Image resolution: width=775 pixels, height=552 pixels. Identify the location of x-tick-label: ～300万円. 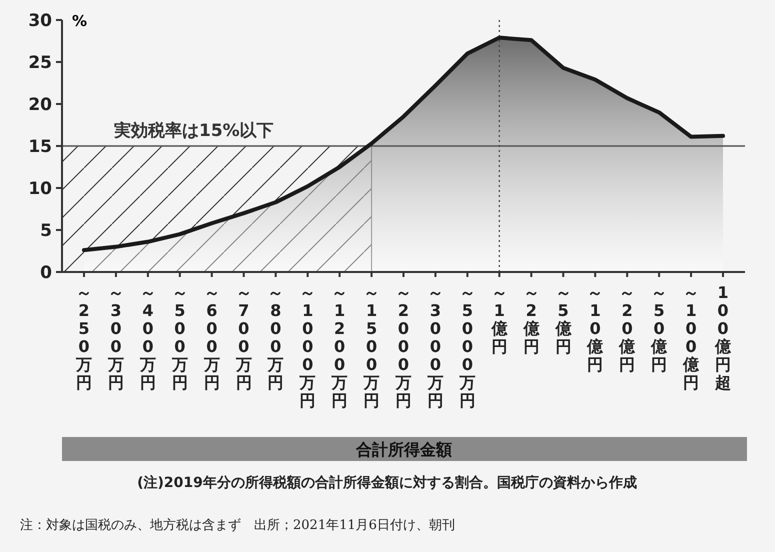
(115, 337).